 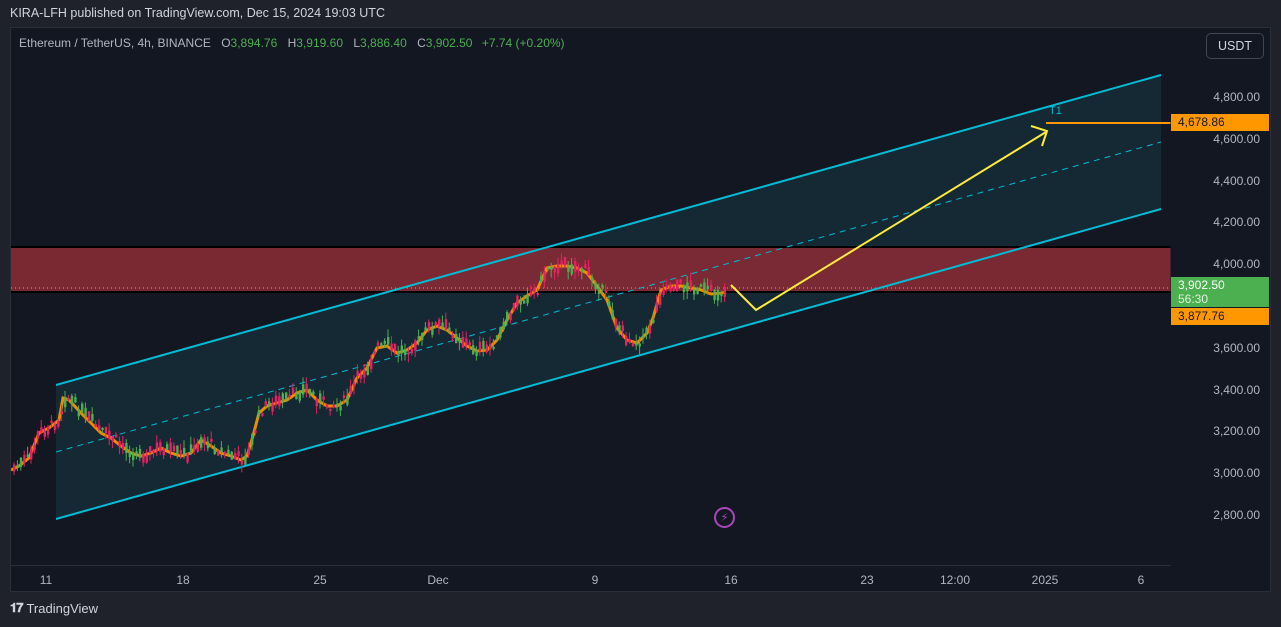 I want to click on bar-countdown: 56:30, so click(x=1193, y=299).